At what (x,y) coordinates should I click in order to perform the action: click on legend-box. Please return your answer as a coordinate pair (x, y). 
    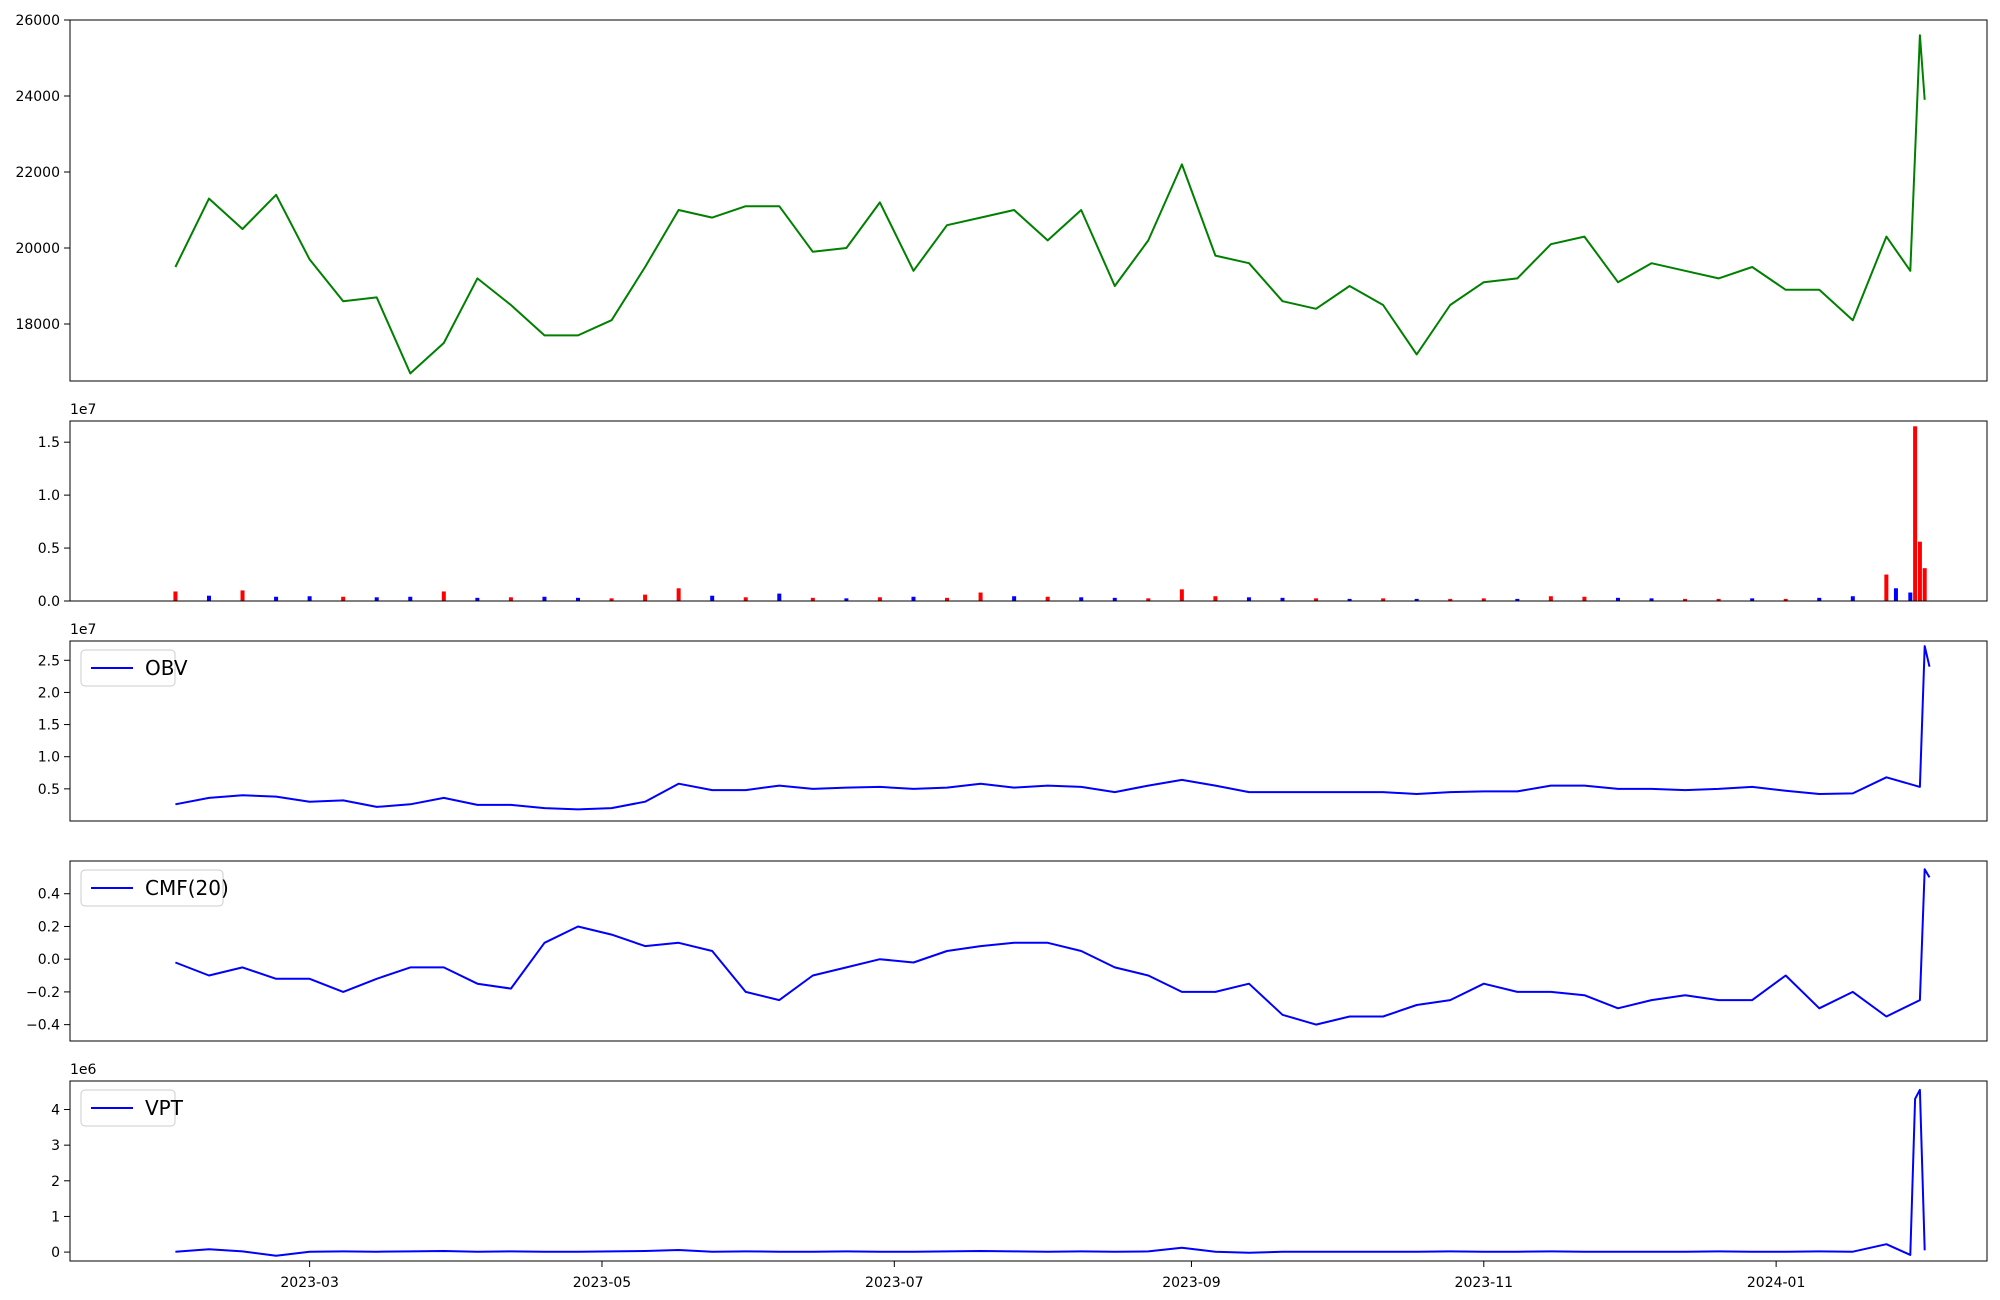
    Looking at the image, I should click on (152, 888).